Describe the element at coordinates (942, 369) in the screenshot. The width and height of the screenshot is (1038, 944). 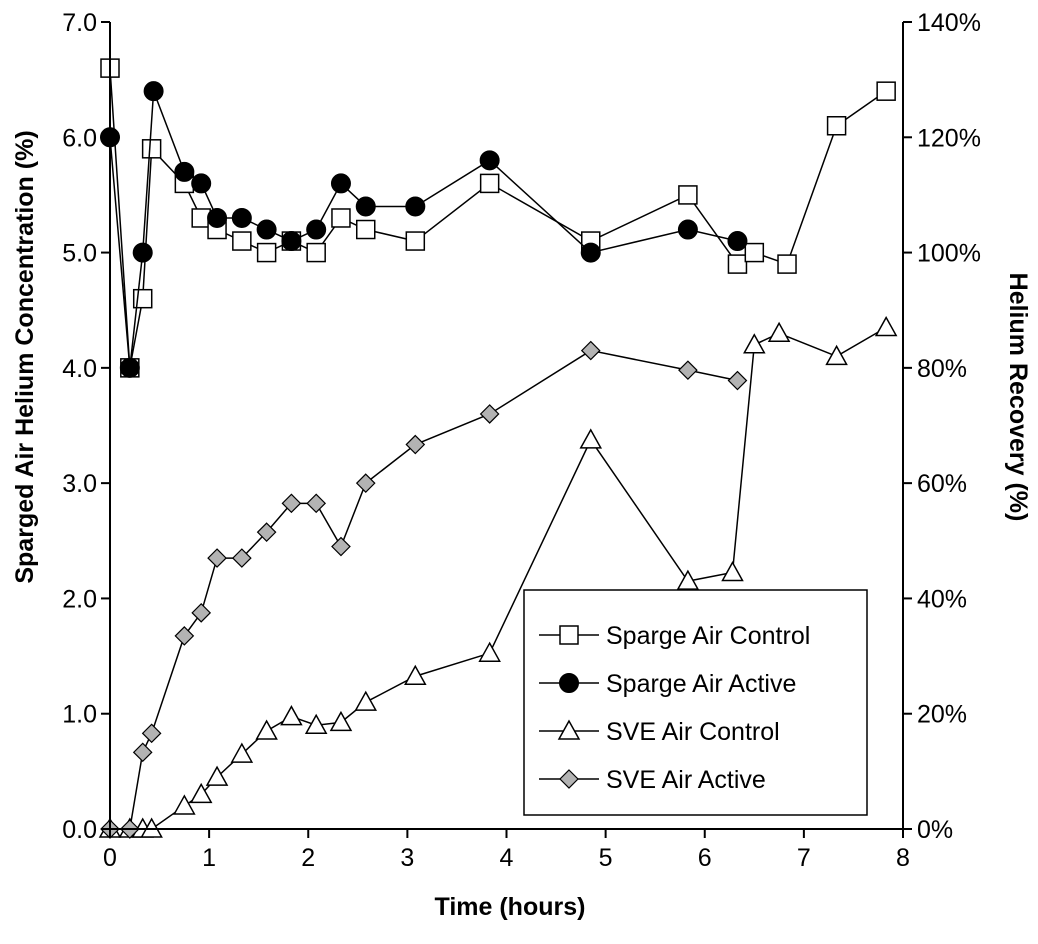
I see `y-right-tick-label: 80%` at that location.